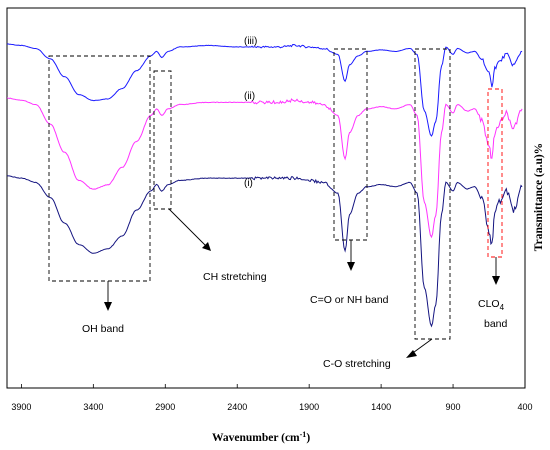 This screenshot has height=450, width=550. Describe the element at coordinates (496, 280) in the screenshot. I see `clo4-band-arrowhead` at that location.